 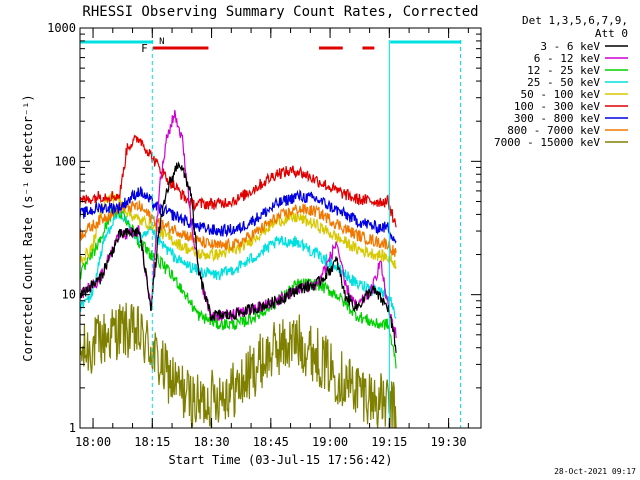 What do you see at coordinates (567, 58) in the screenshot?
I see `legend-entry-label: 6 - 12 keV` at bounding box center [567, 58].